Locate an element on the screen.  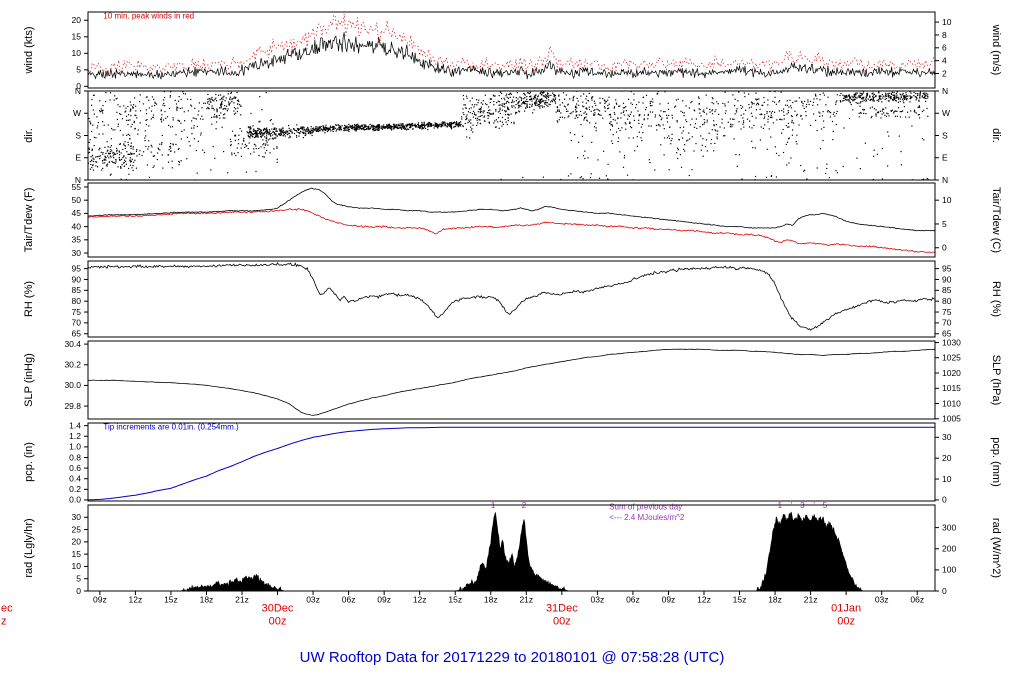
svg-text: pcp. (in) is located at coordinates (29, 462).